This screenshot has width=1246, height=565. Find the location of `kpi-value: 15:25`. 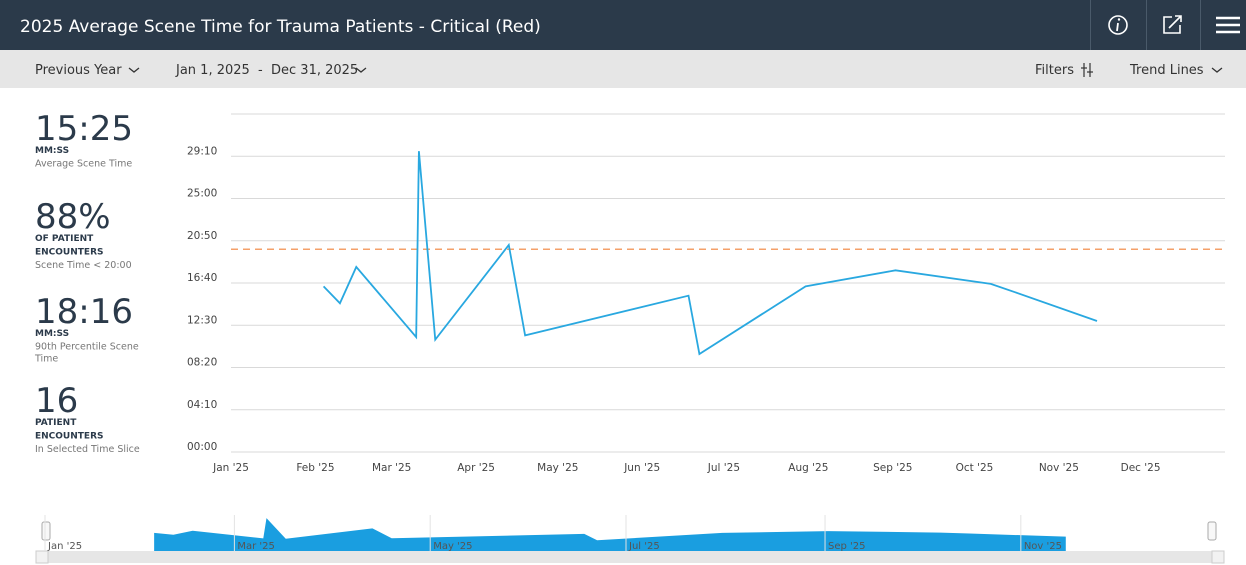

kpi-value: 15:25 is located at coordinates (84, 129).